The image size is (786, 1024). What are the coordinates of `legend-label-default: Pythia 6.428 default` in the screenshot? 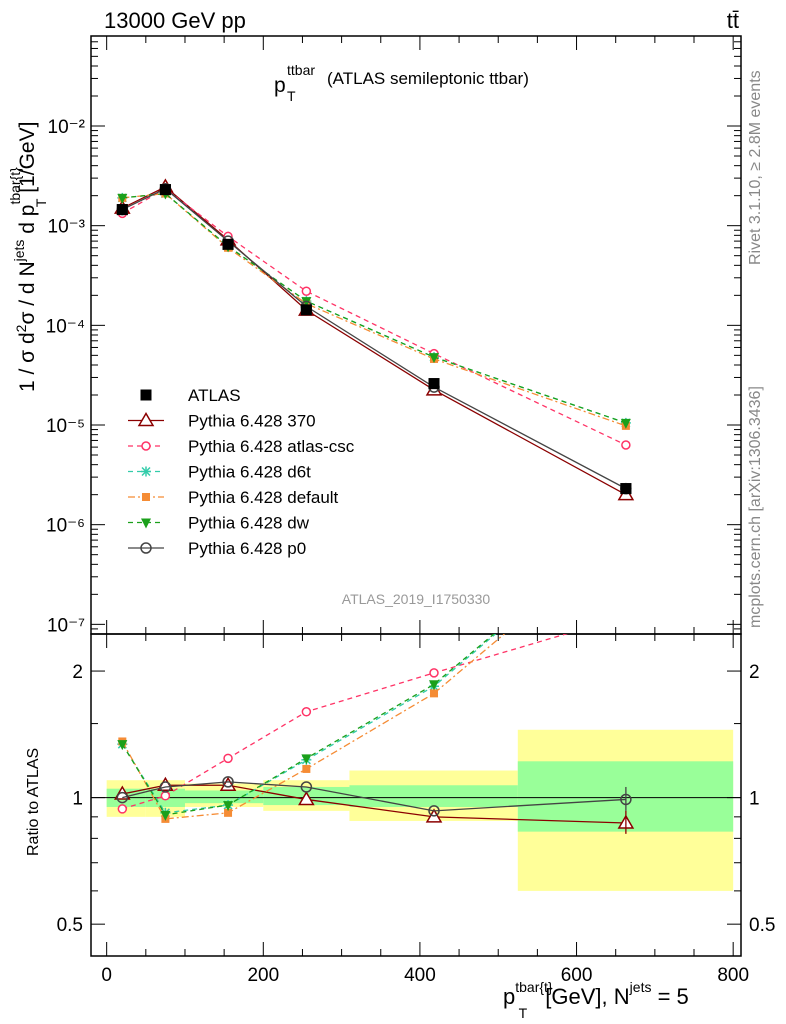 It's located at (263, 497).